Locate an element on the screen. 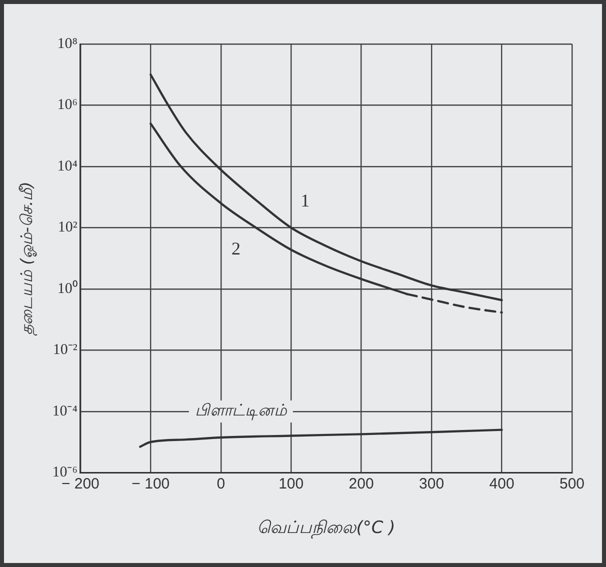 Image resolution: width=606 pixels, height=567 pixels. y-tick-label: 10⁰ is located at coordinates (67, 288).